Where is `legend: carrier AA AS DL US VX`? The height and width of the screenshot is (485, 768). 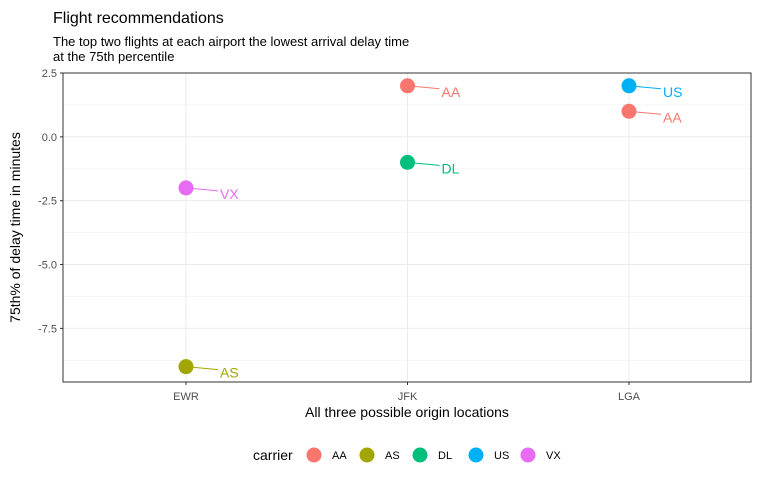
legend: carrier AA AS DL US VX is located at coordinates (407, 455).